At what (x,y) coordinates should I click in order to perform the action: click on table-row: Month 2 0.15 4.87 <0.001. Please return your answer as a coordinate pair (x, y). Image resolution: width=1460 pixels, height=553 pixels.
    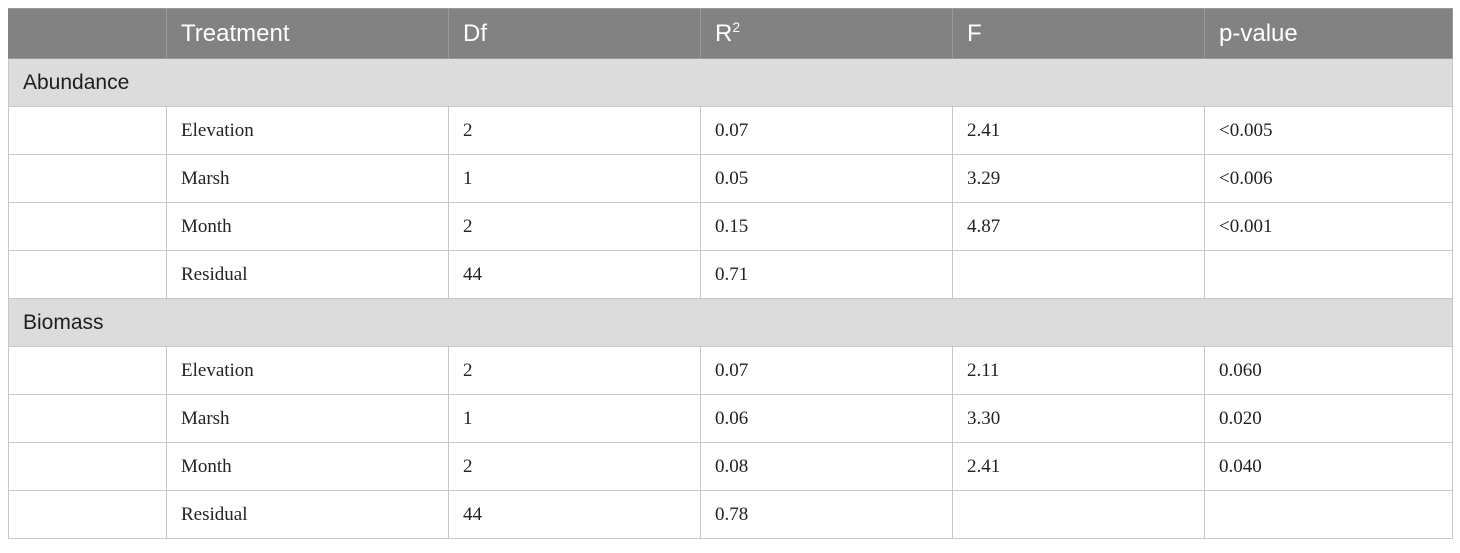
    Looking at the image, I should click on (730, 226).